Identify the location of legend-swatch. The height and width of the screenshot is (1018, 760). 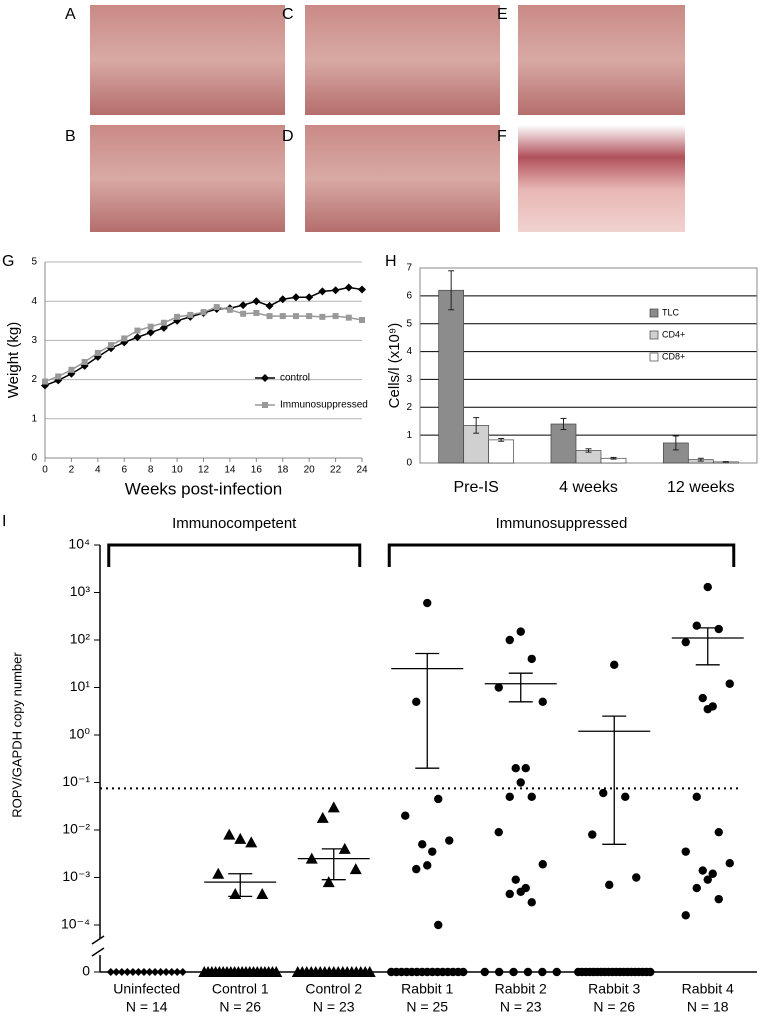
(654, 335).